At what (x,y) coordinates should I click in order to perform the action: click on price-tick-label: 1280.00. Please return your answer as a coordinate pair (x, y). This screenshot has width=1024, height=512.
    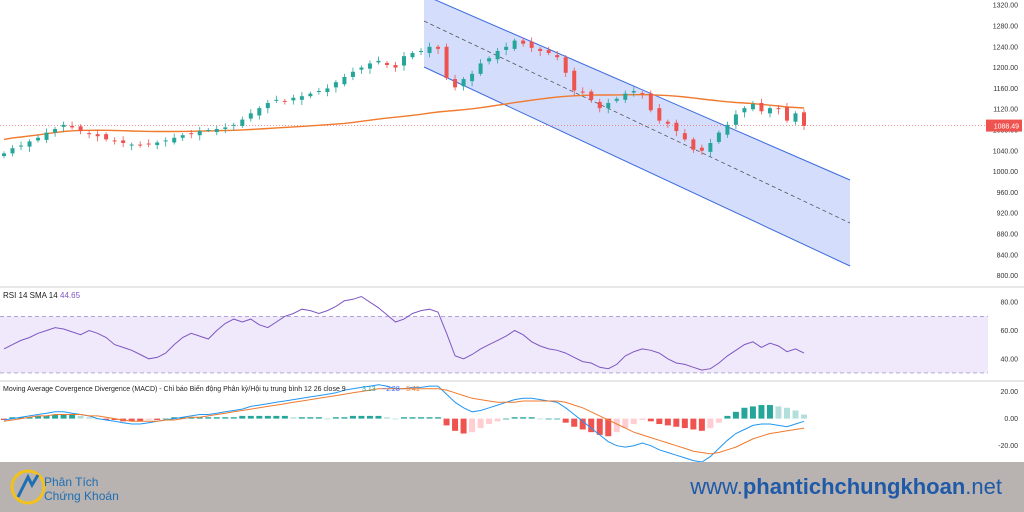
    Looking at the image, I should click on (1005, 27).